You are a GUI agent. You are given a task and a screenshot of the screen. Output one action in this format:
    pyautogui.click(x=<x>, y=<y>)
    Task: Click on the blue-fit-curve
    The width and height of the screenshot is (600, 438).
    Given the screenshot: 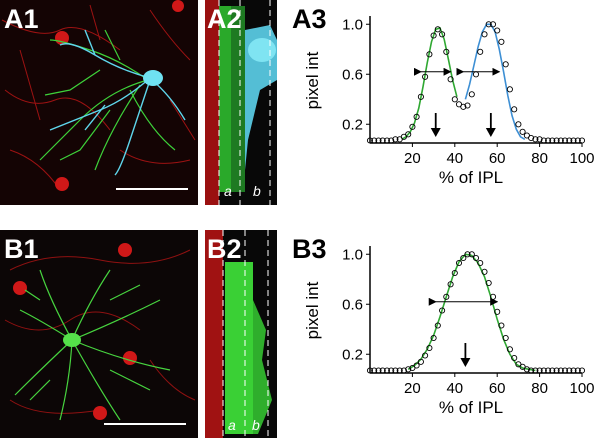 What is the action you would take?
    pyautogui.click(x=495, y=81)
    